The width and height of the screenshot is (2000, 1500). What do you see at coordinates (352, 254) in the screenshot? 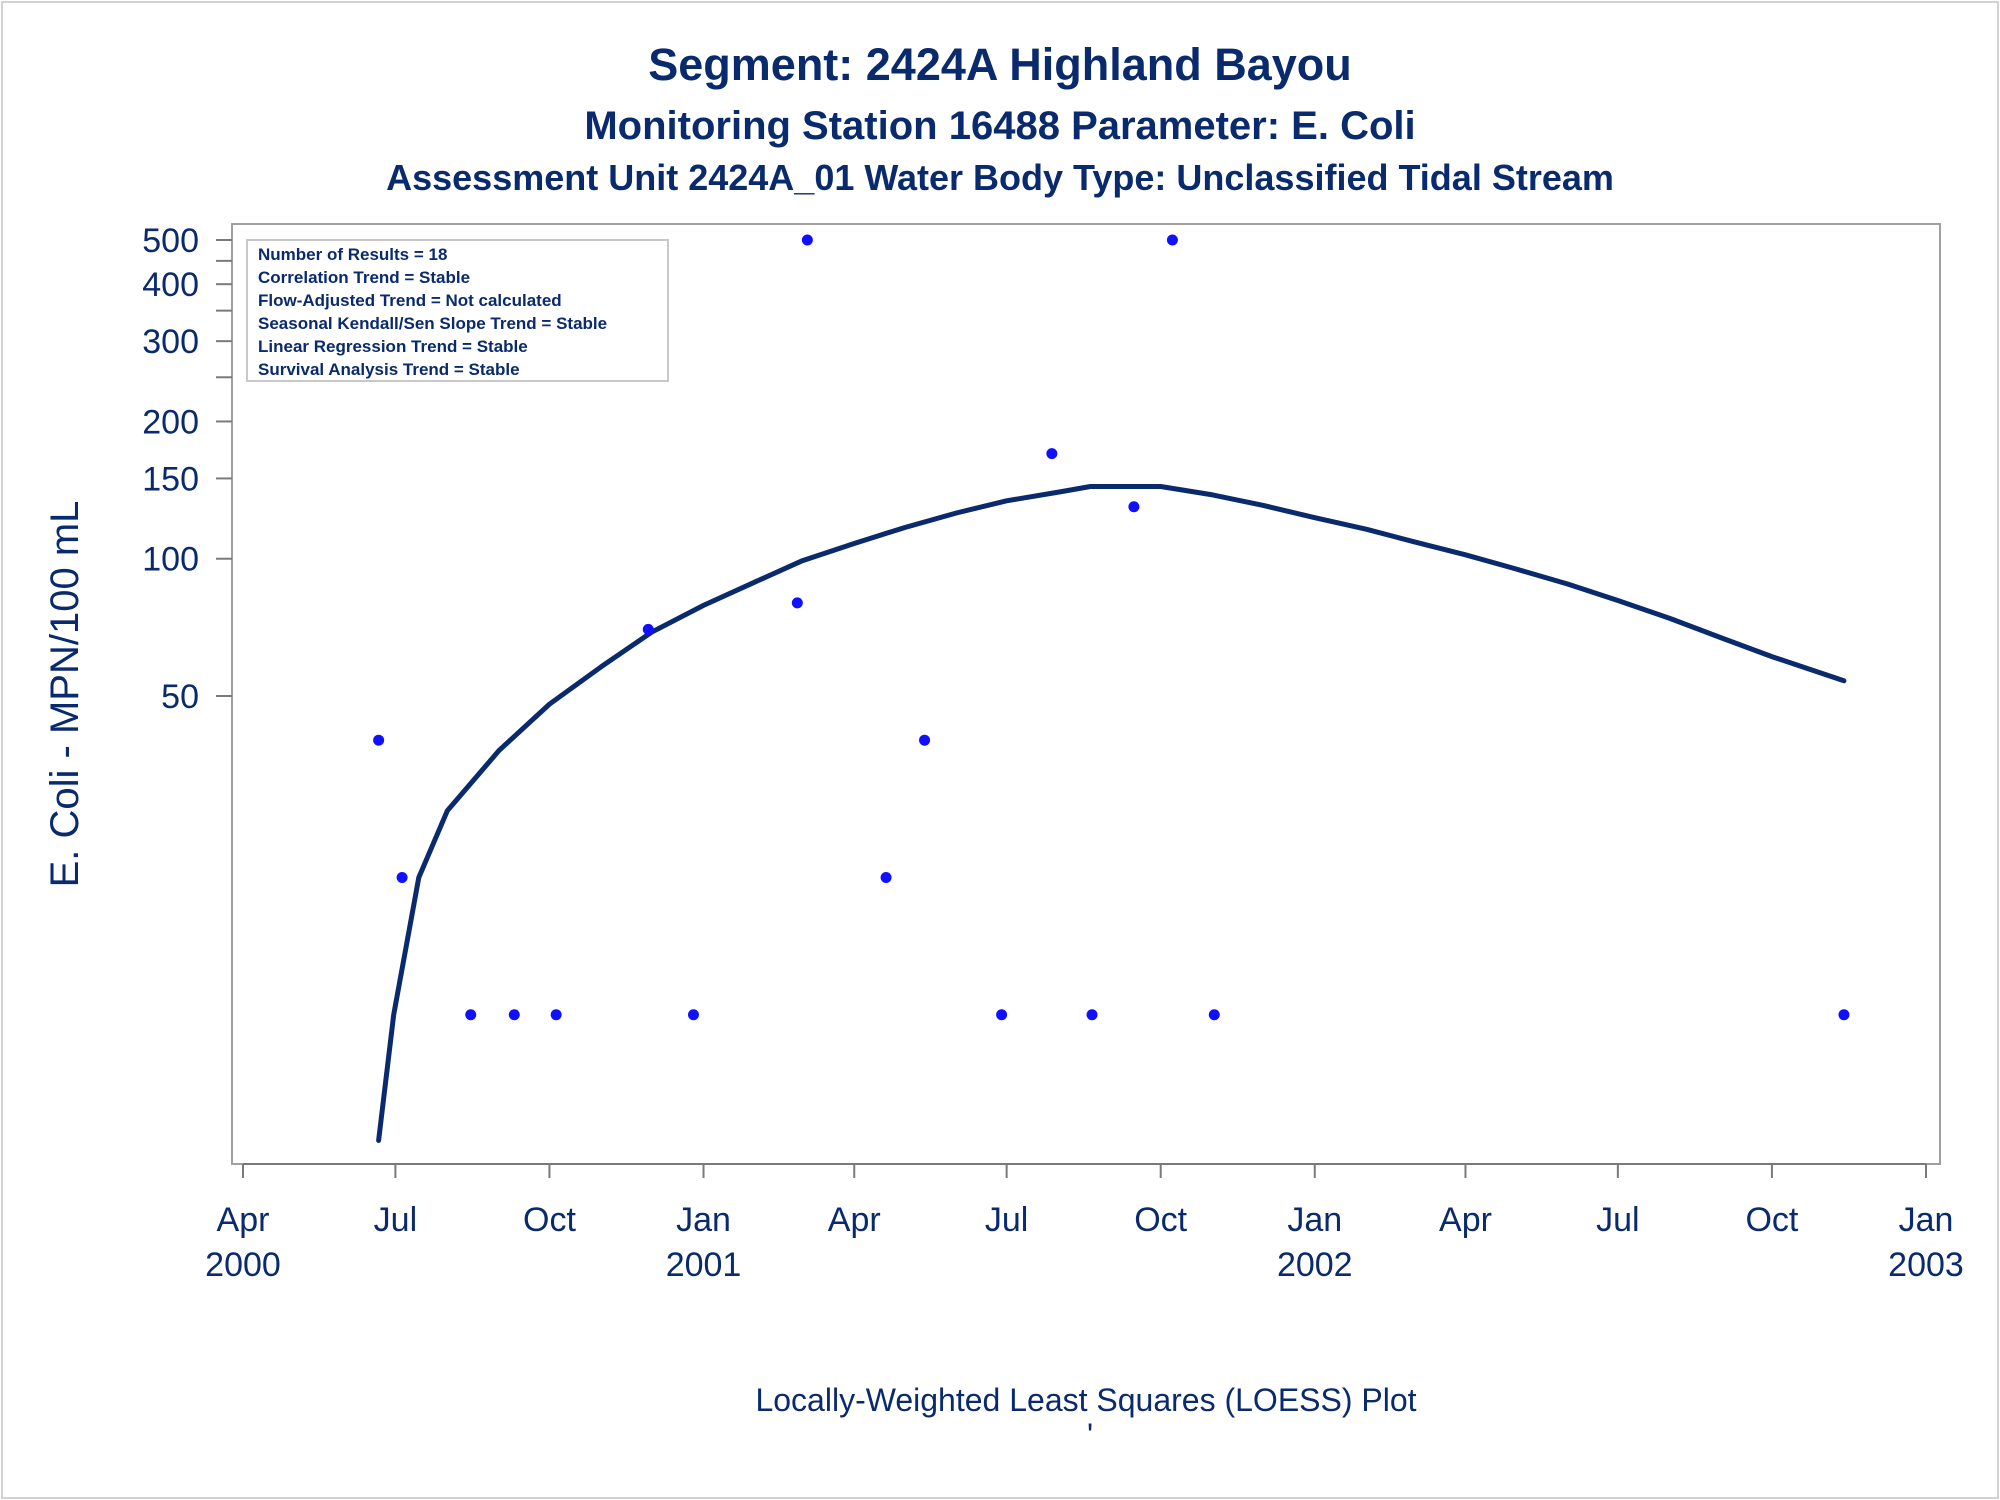
I see `stats-line-results: Number of Results = 18` at bounding box center [352, 254].